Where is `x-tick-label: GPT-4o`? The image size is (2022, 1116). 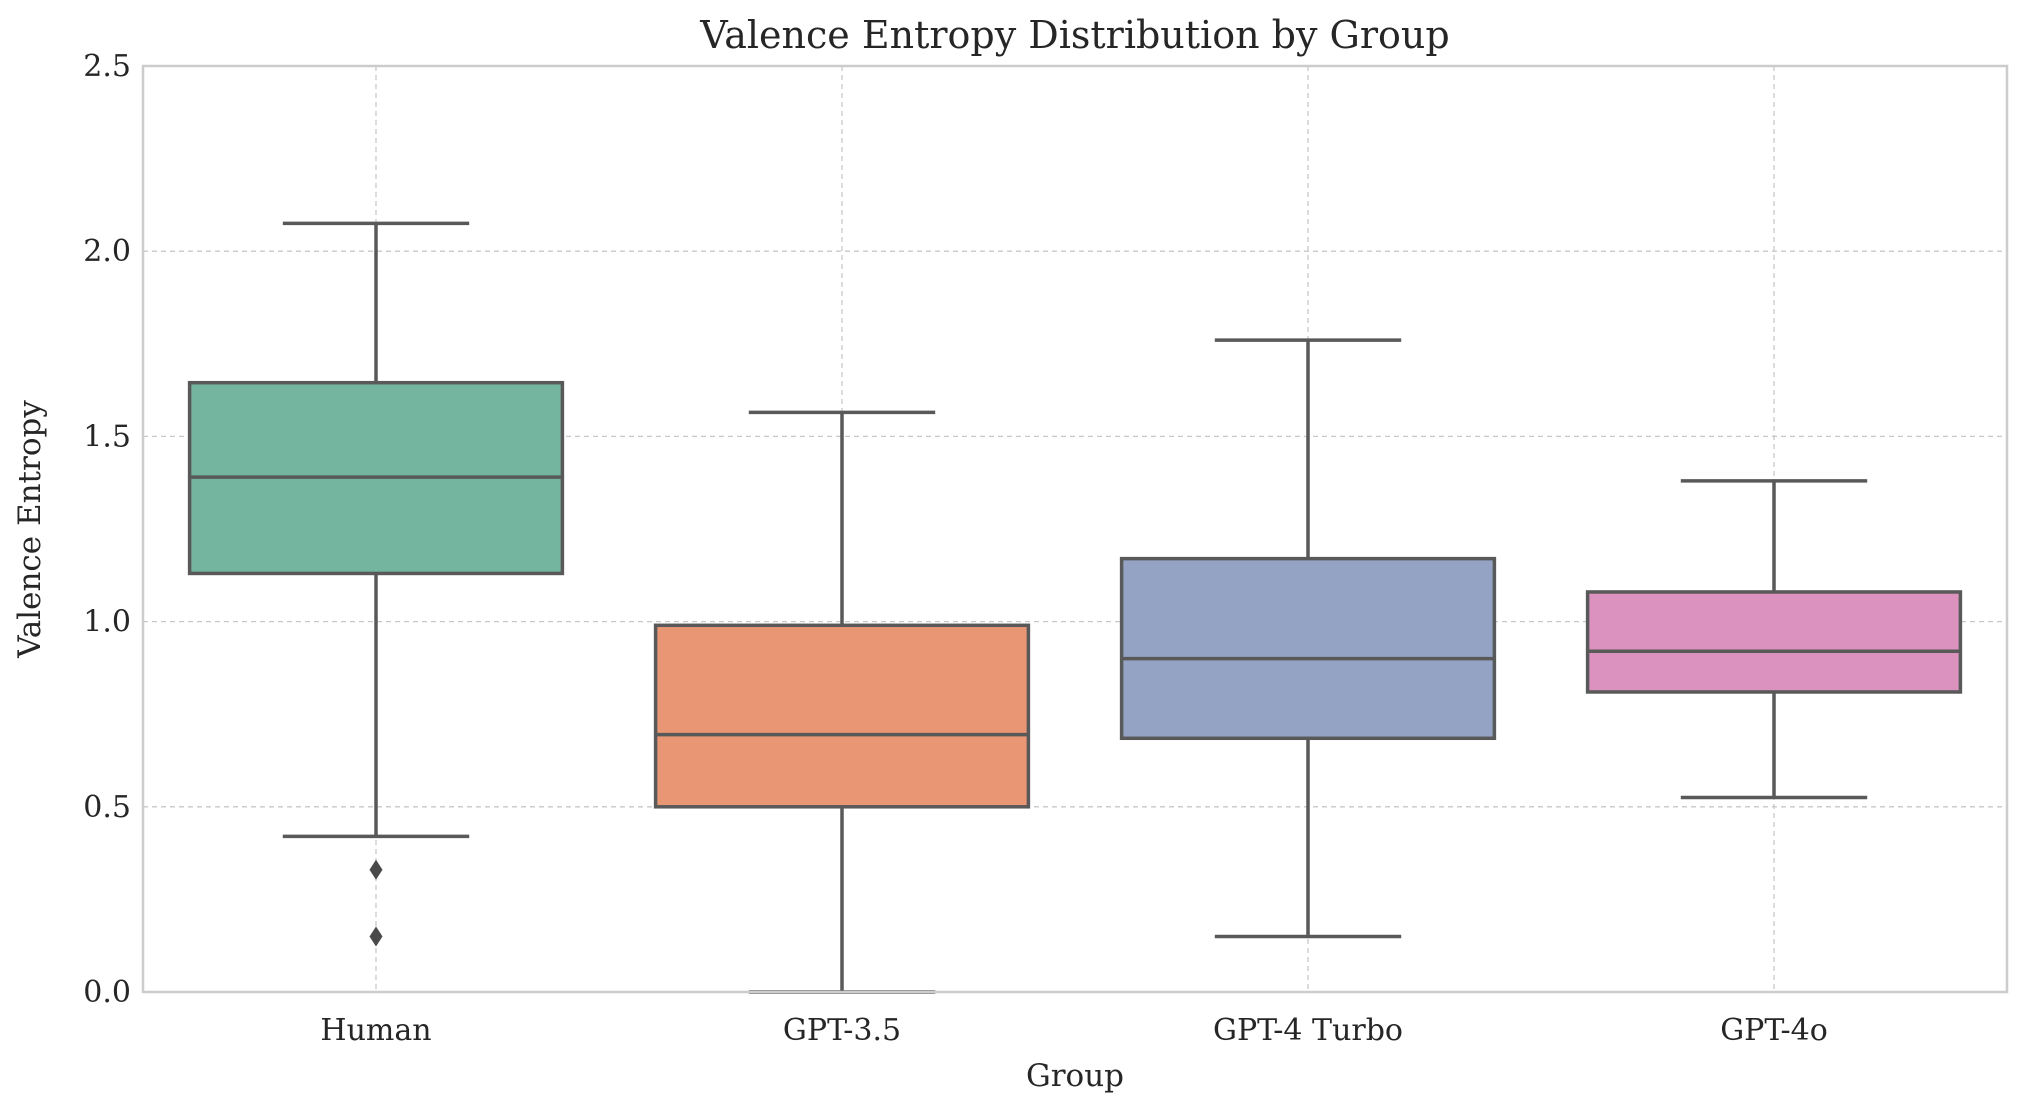 x-tick-label: GPT-4o is located at coordinates (1774, 1030).